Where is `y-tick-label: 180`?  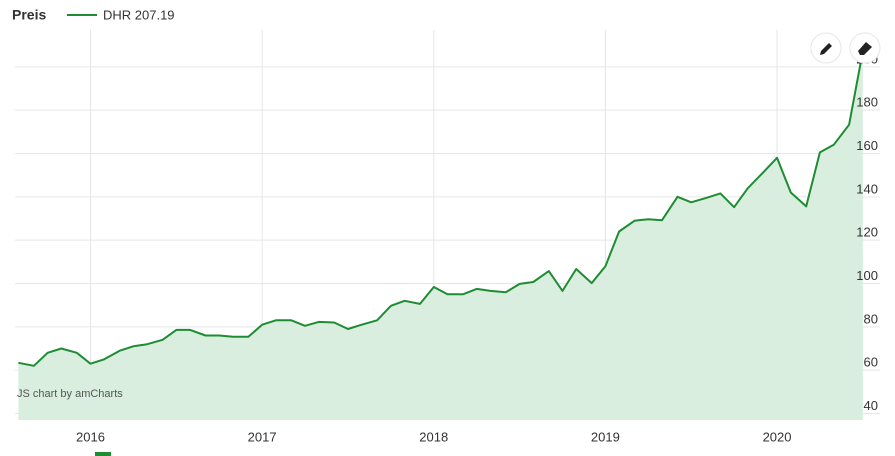 y-tick-label: 180 is located at coordinates (867, 102).